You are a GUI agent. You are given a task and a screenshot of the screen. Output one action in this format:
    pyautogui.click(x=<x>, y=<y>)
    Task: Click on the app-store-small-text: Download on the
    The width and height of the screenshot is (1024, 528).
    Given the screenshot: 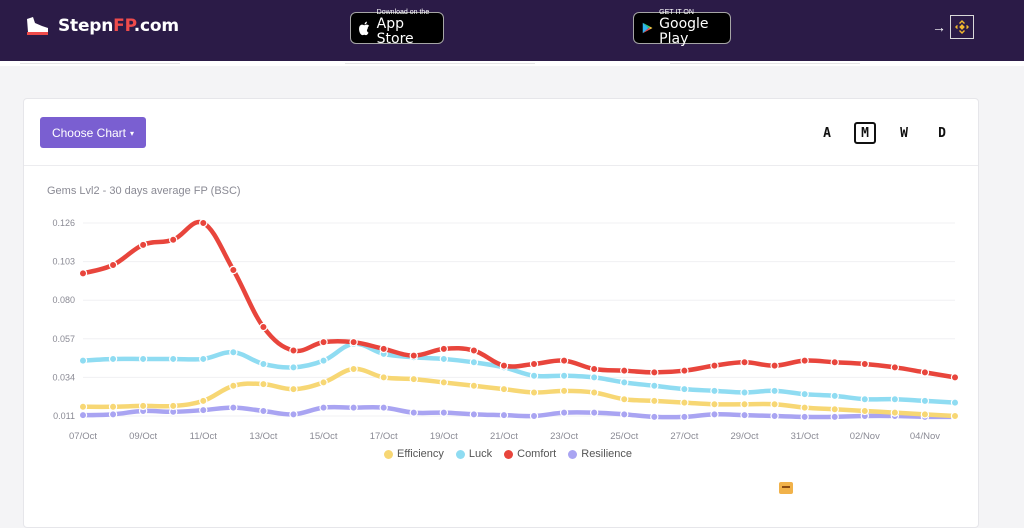 What is the action you would take?
    pyautogui.click(x=403, y=12)
    